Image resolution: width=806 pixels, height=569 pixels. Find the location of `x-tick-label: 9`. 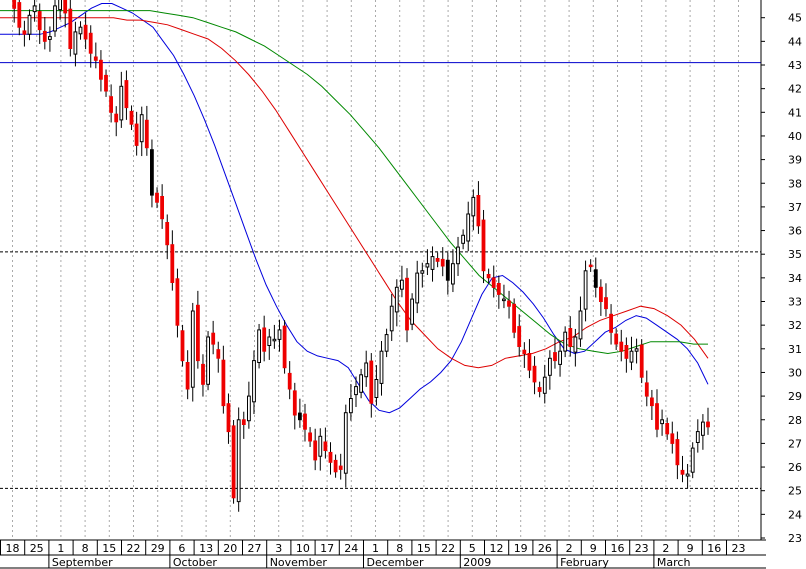

x-tick-label: 9 is located at coordinates (690, 548).